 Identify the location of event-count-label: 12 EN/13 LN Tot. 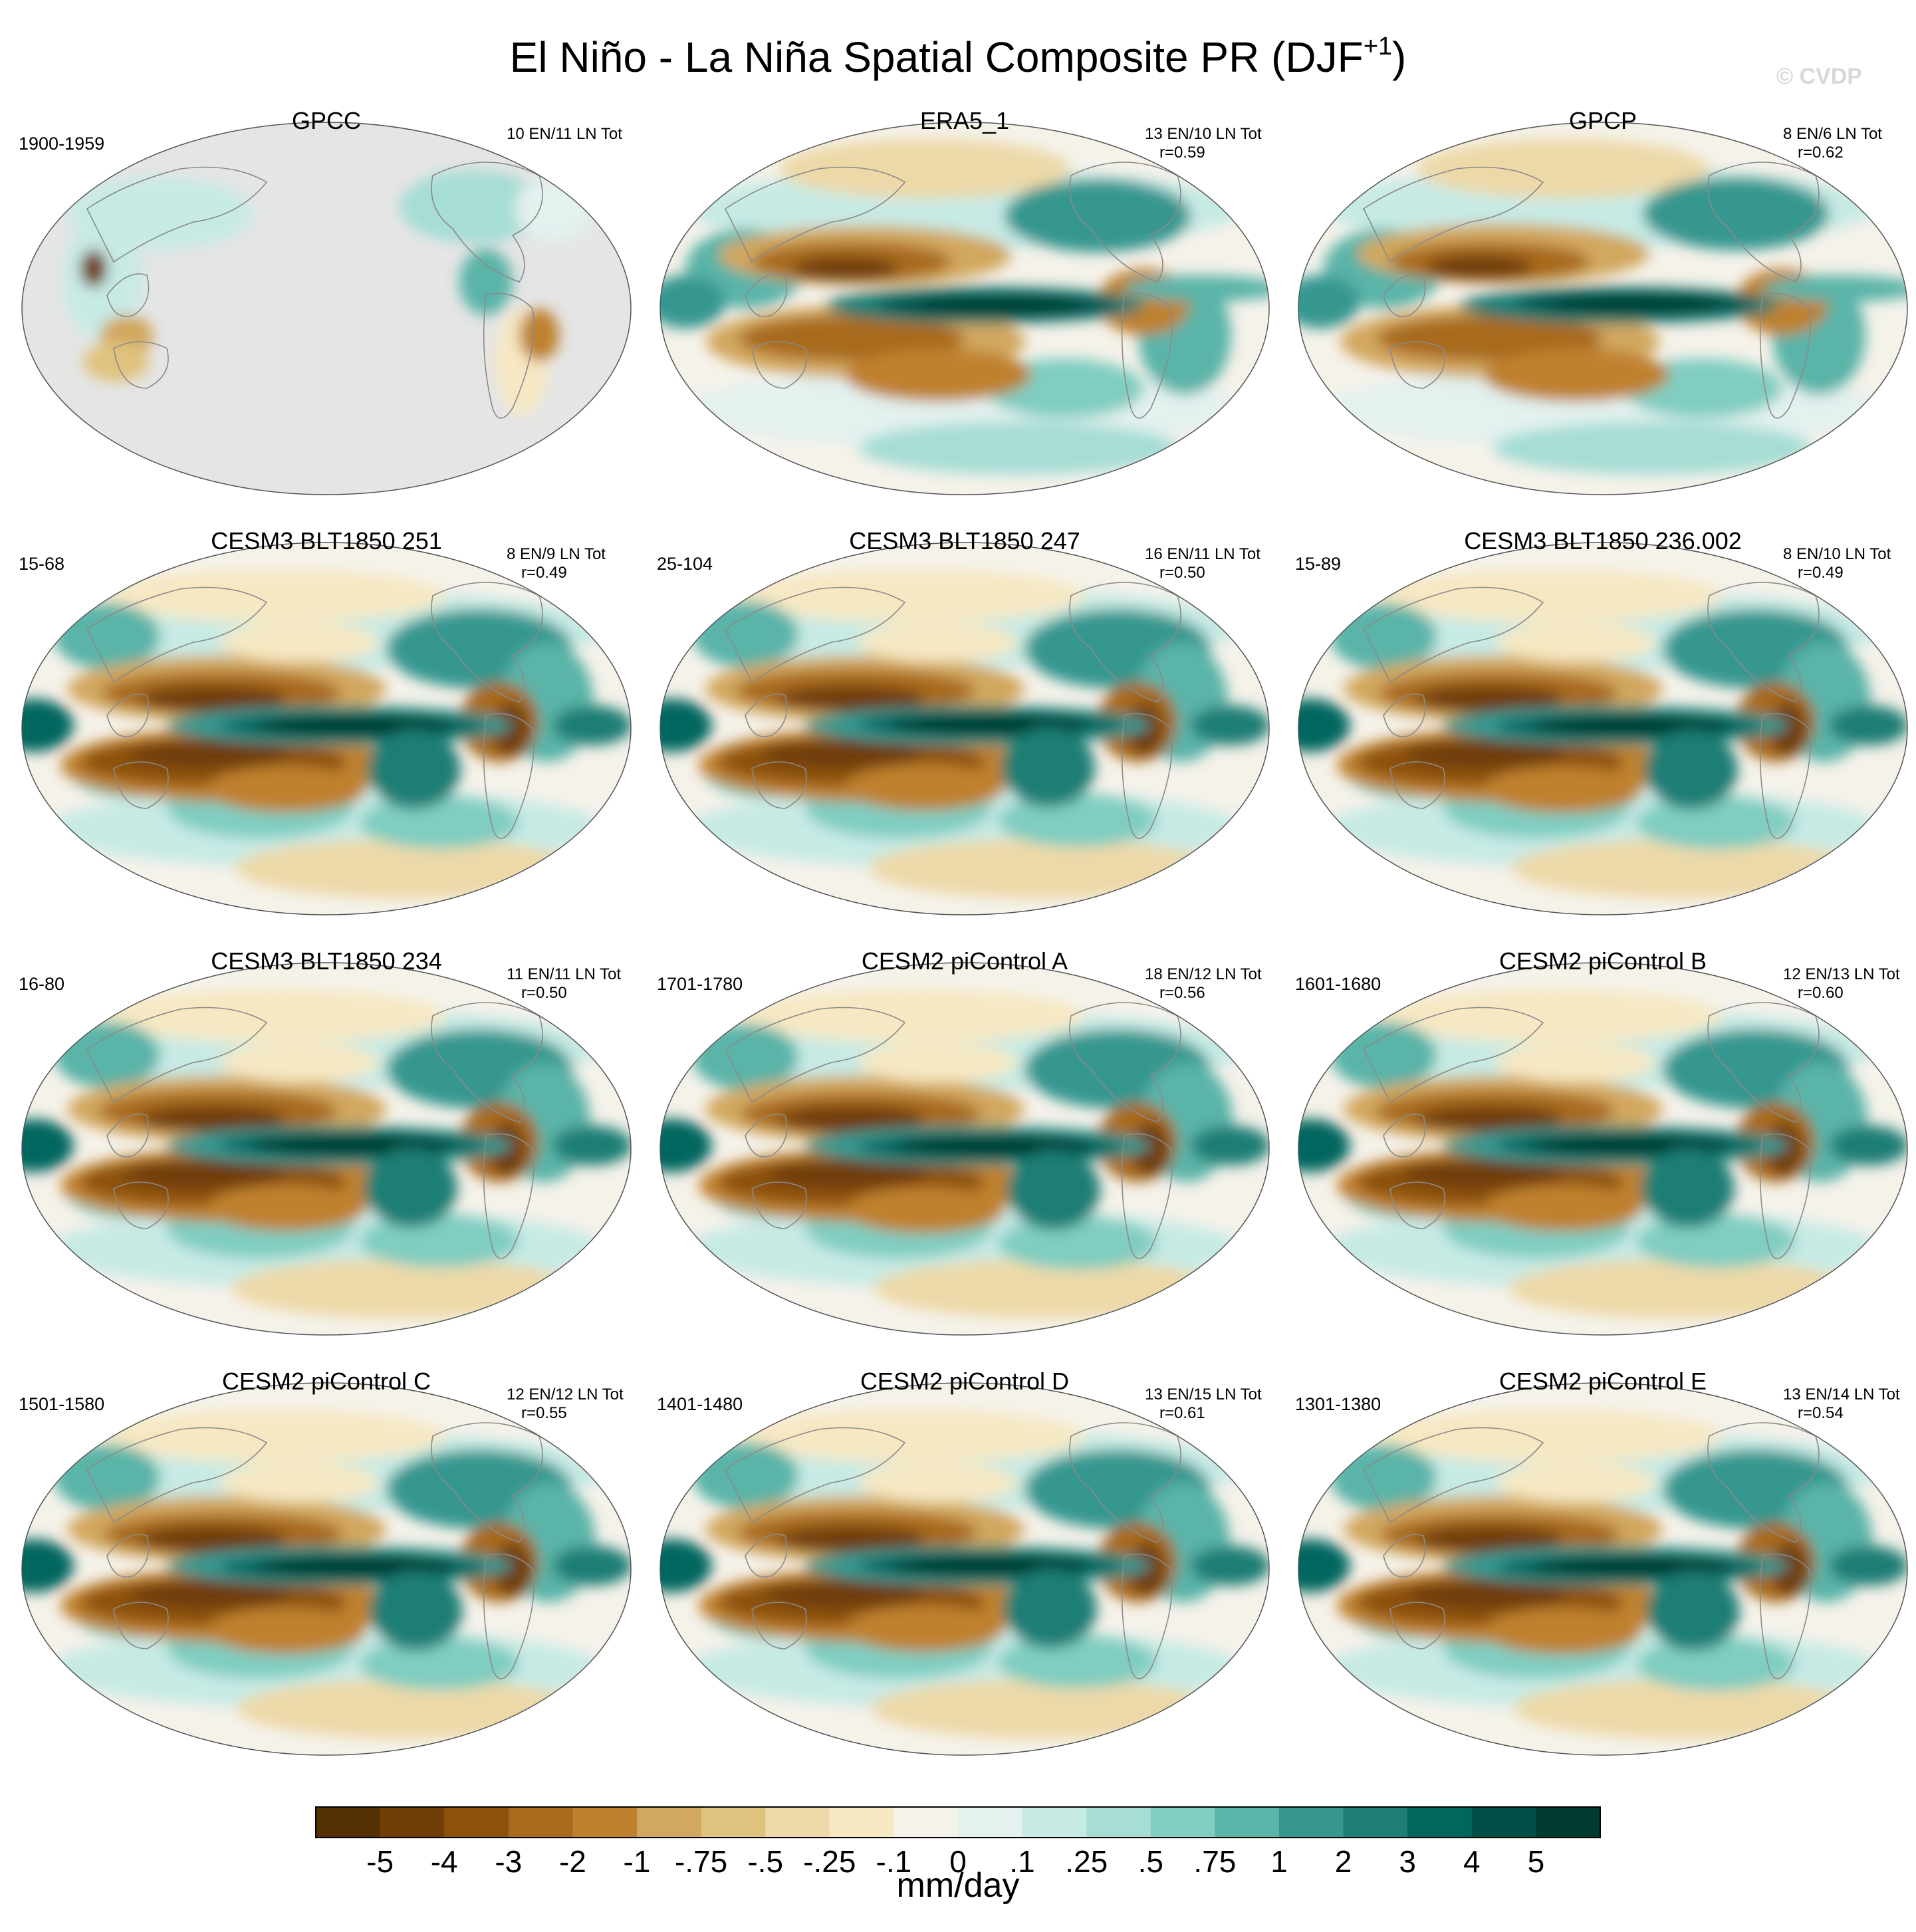
(1841, 974).